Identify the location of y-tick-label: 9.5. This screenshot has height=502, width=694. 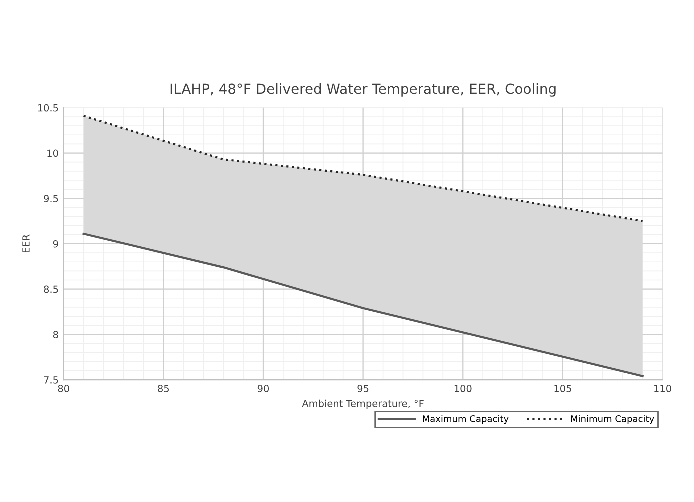
(51, 198).